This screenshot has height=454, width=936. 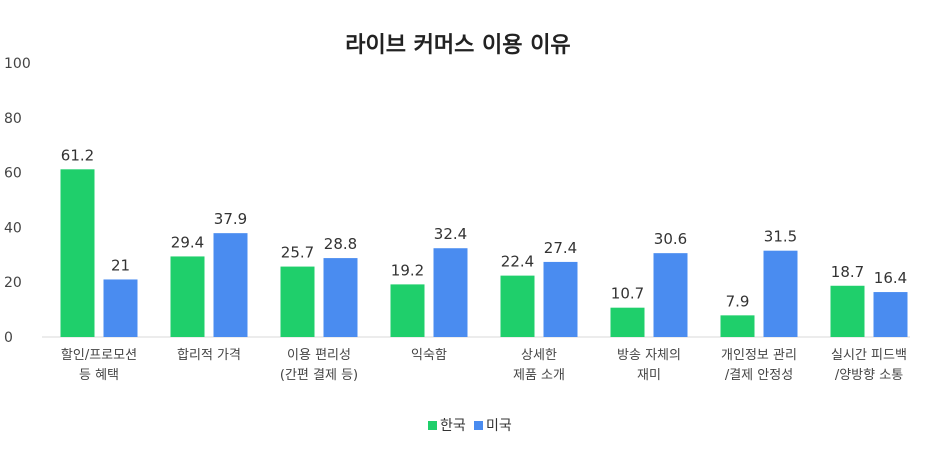 I want to click on data-label: 10.7, so click(x=627, y=294).